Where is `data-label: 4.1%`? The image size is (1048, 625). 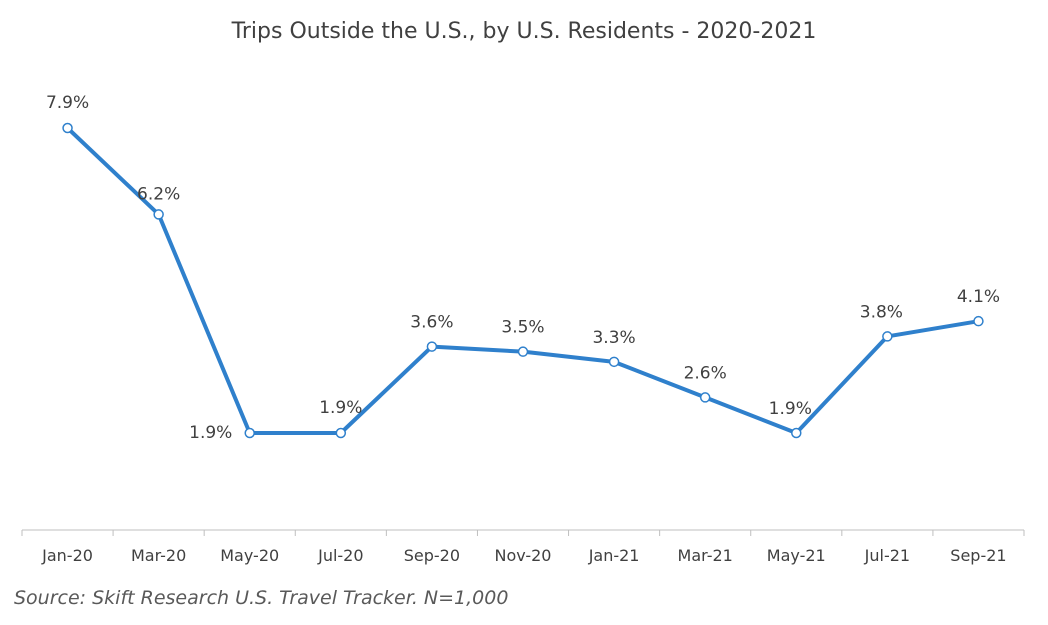
data-label: 4.1% is located at coordinates (978, 297).